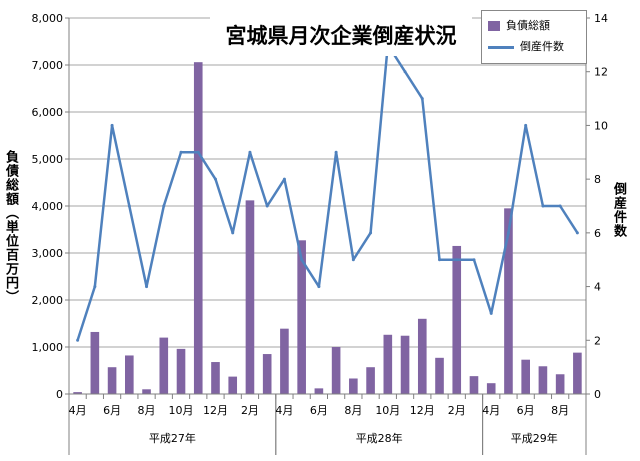 Image resolution: width=640 pixels, height=461 pixels. What do you see at coordinates (341, 36) in the screenshot?
I see `chart-title: 宮城県月次企業倒産状況` at bounding box center [341, 36].